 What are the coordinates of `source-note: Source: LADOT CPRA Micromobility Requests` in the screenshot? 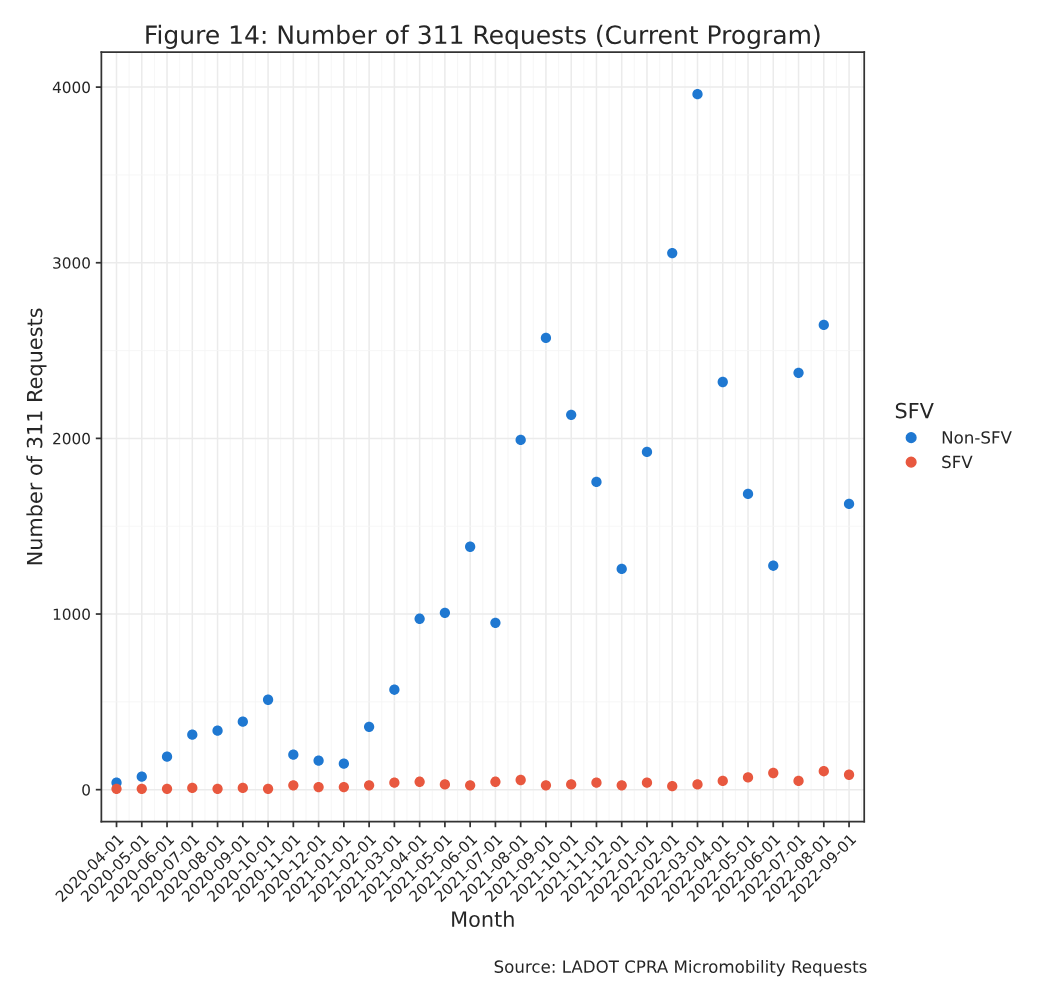 It's located at (680, 968).